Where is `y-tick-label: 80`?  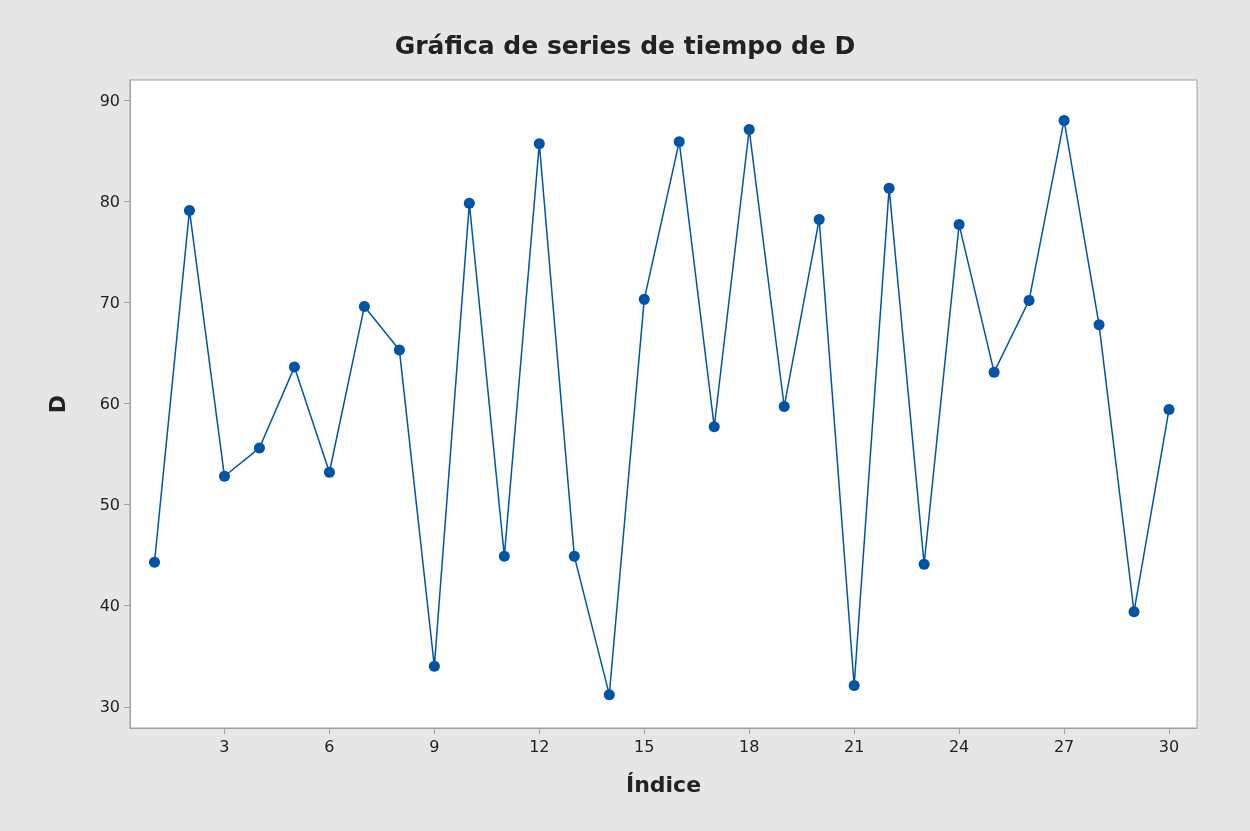 y-tick-label: 80 is located at coordinates (109, 201).